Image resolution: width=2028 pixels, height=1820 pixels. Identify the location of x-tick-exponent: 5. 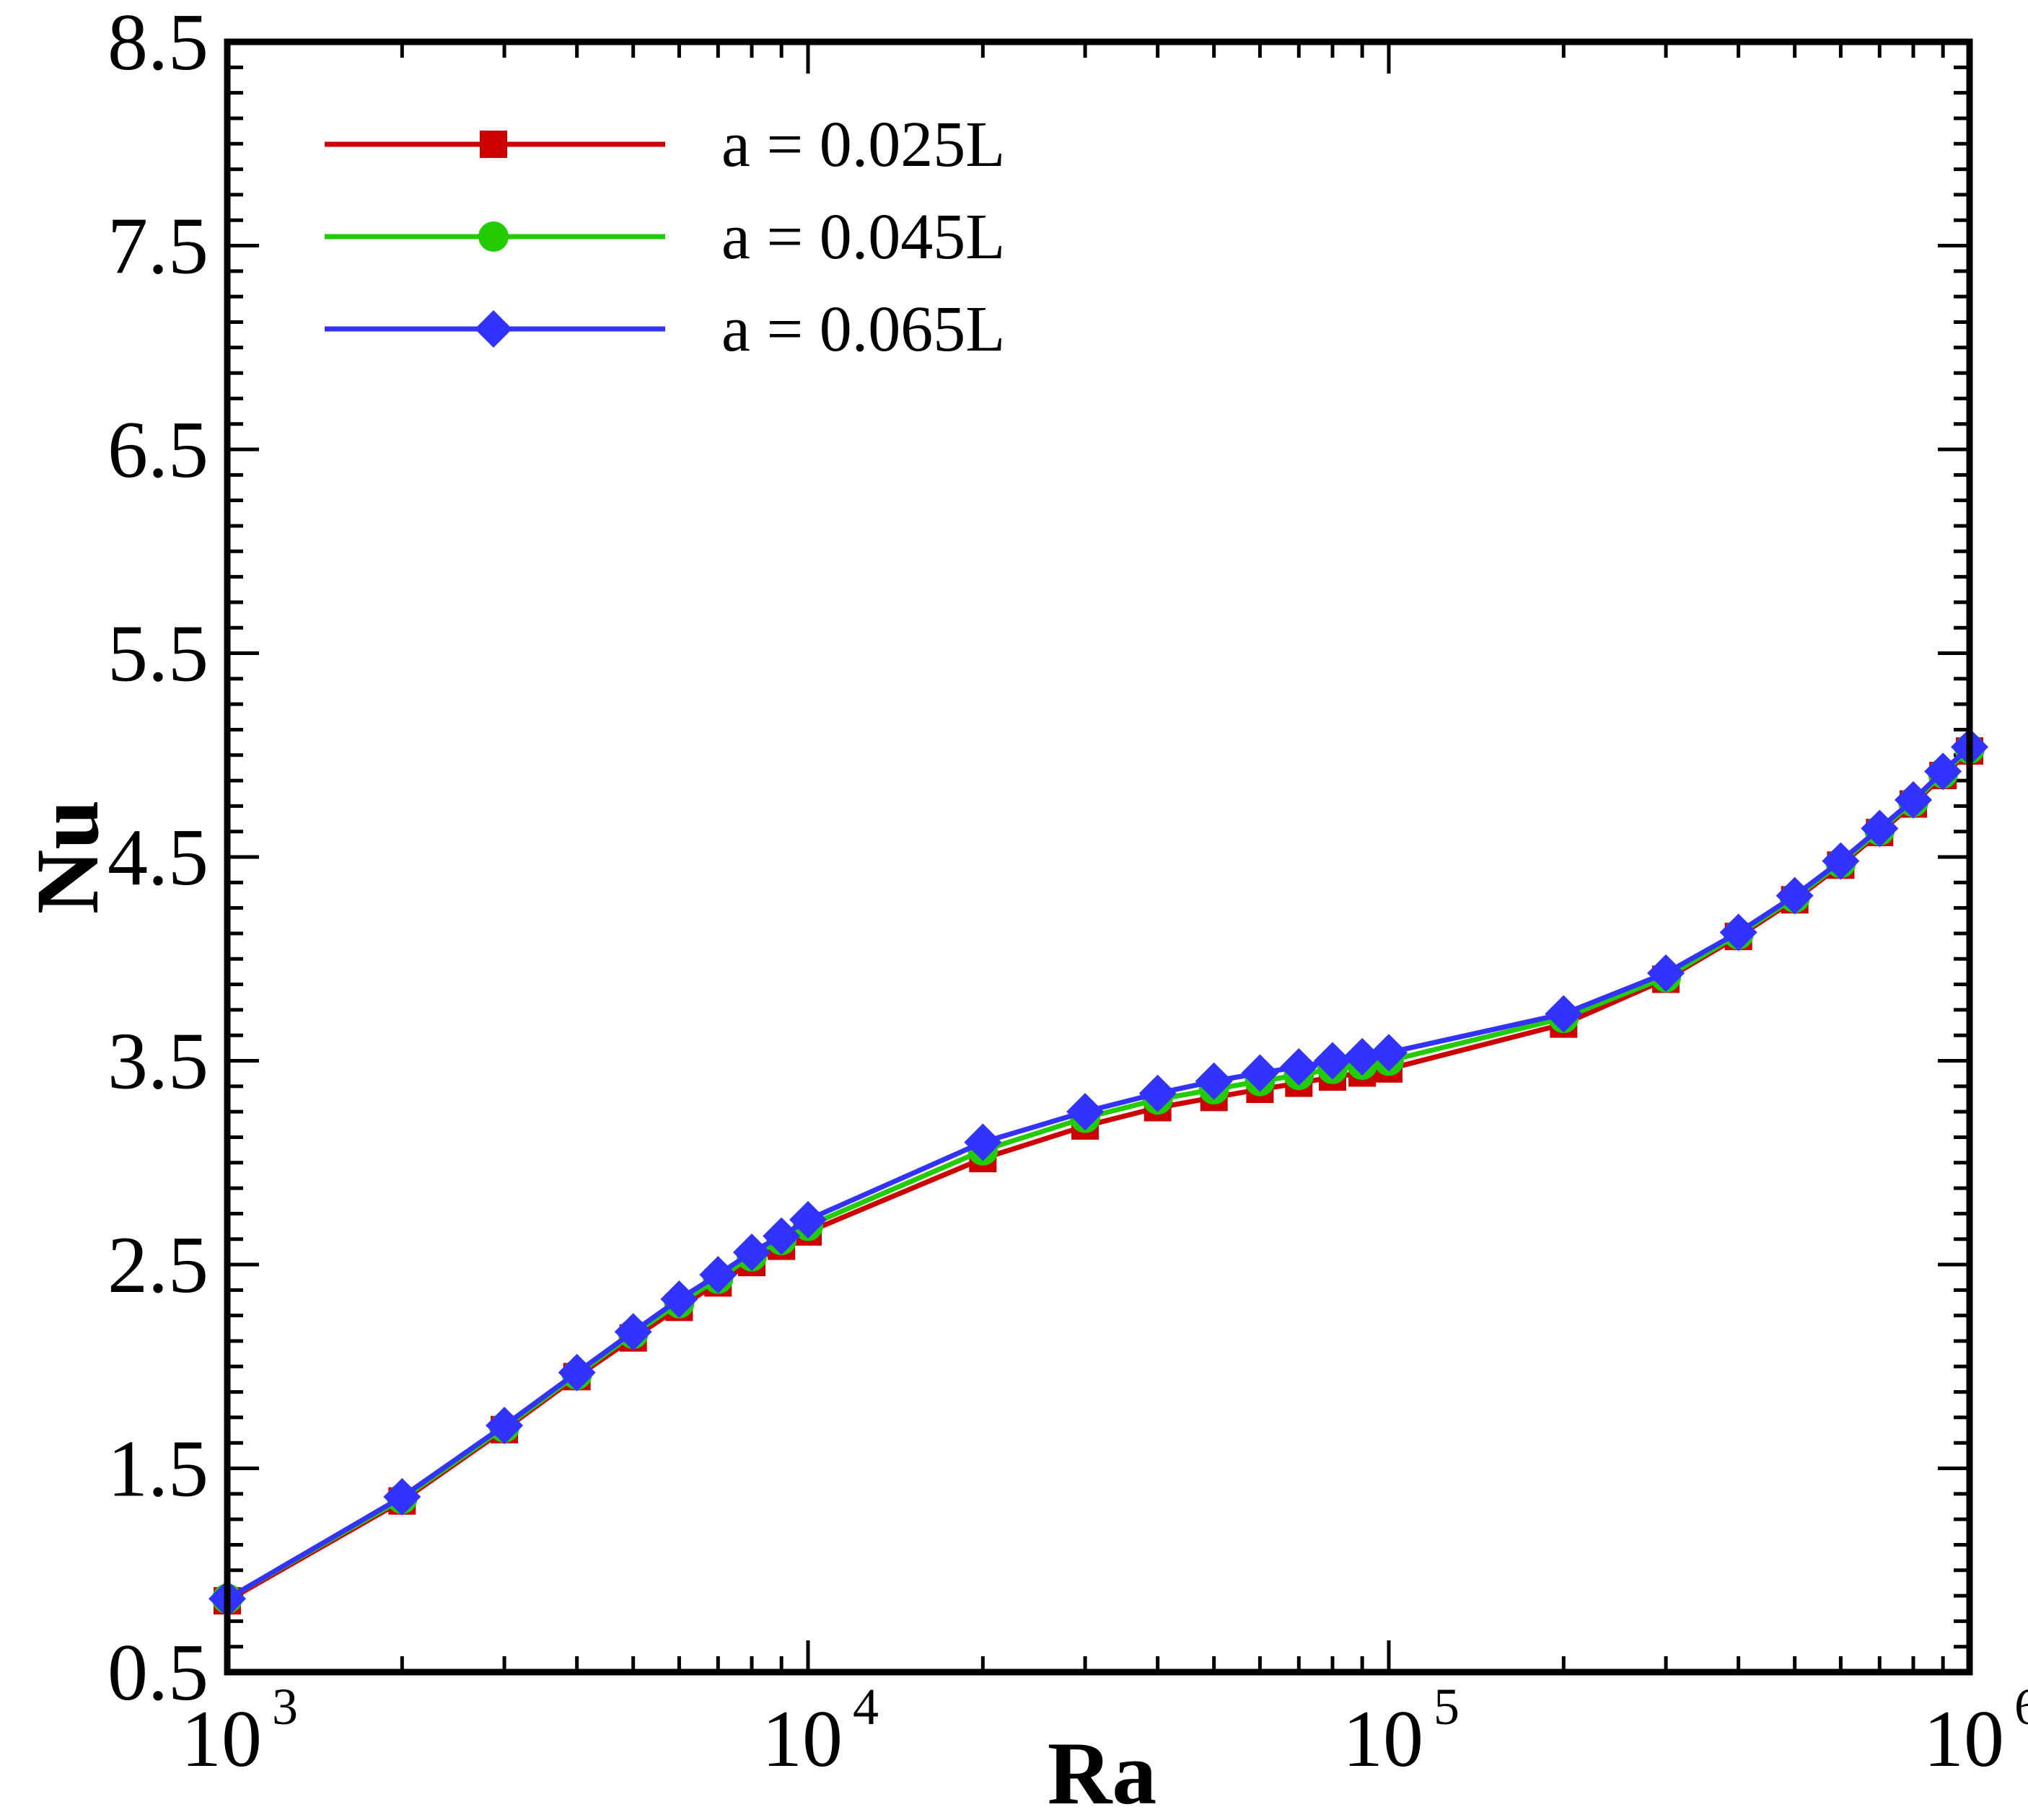
(1446, 1707).